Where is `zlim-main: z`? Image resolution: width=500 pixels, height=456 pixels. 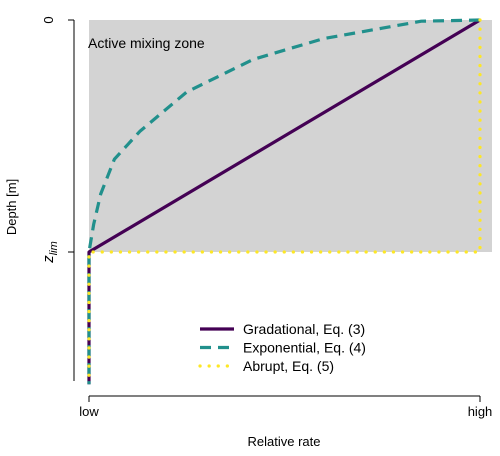 zlim-main: z is located at coordinates (48, 259).